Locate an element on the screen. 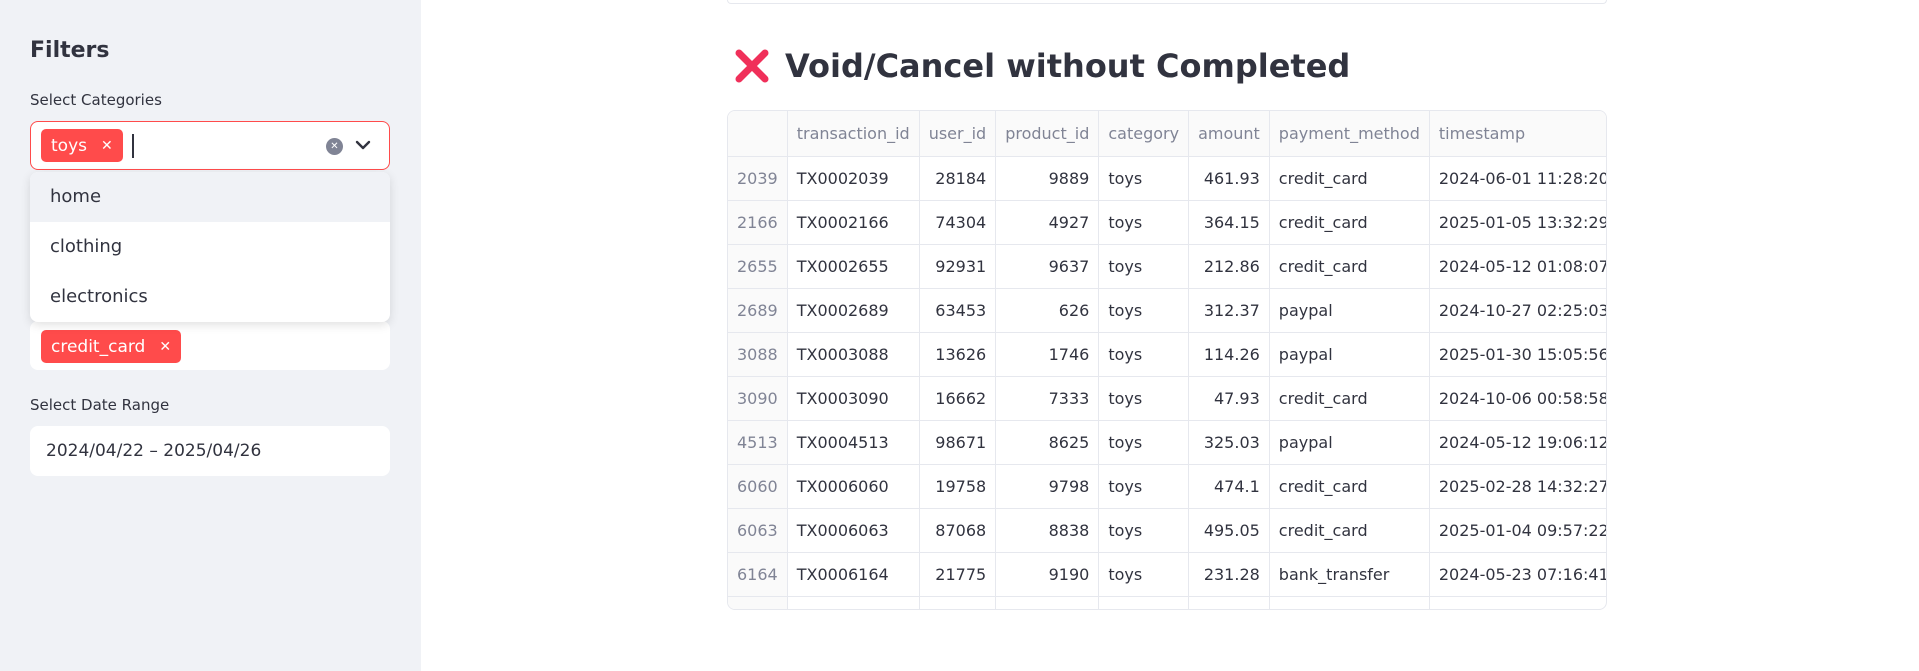 This screenshot has width=1919, height=671. table-cell: 474.1 is located at coordinates (1229, 486).